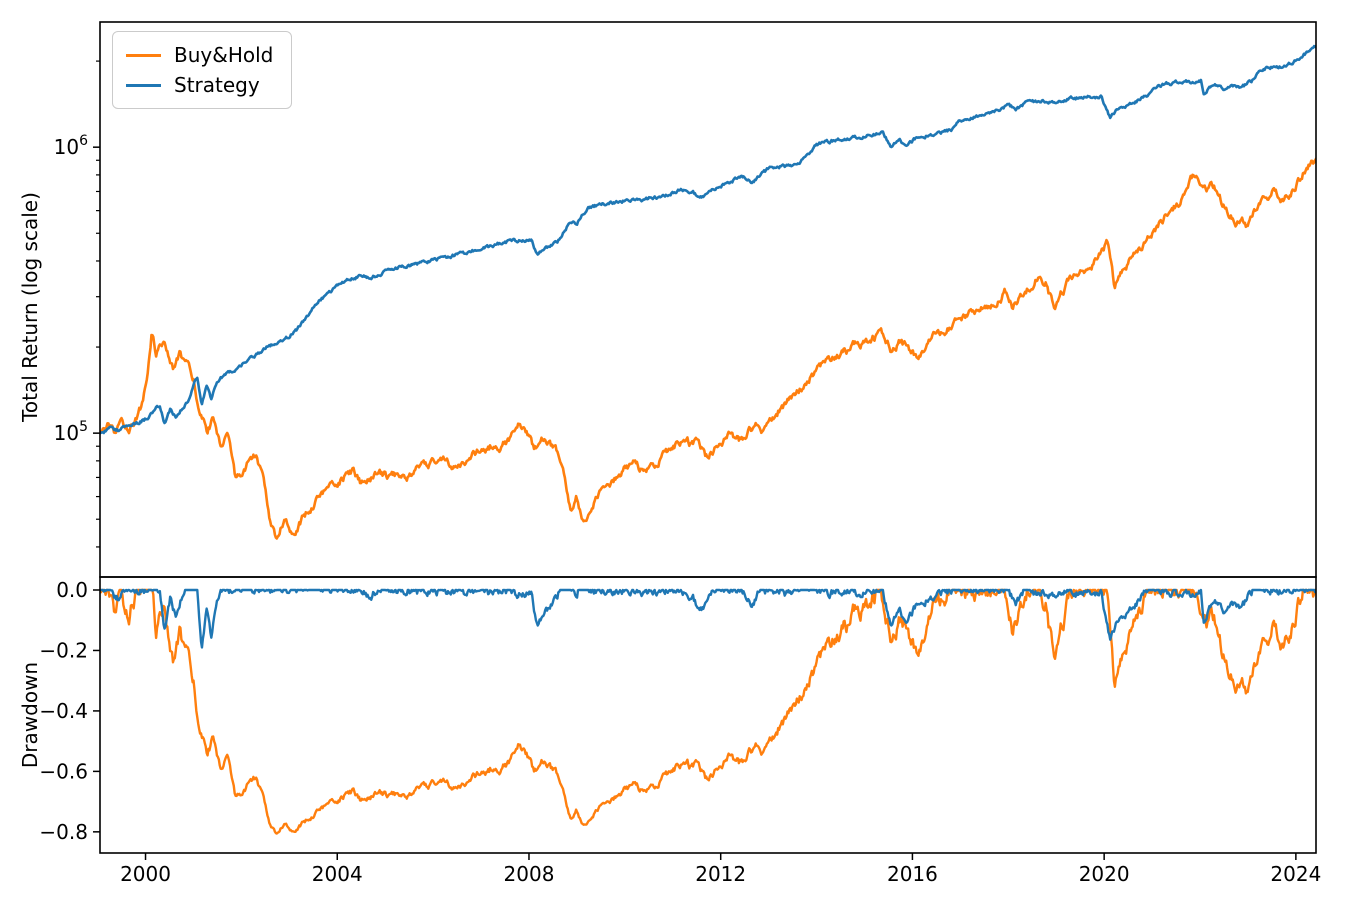 This screenshot has width=1350, height=900. I want to click on legend-item-buyhold: Buy&Hold, so click(199, 55).